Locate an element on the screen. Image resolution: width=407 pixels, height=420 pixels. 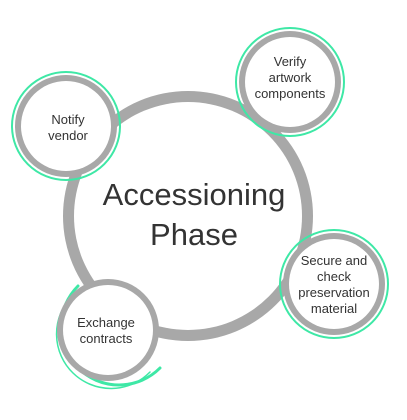
center-label: Accessioning Phase is located at coordinates (194, 214).